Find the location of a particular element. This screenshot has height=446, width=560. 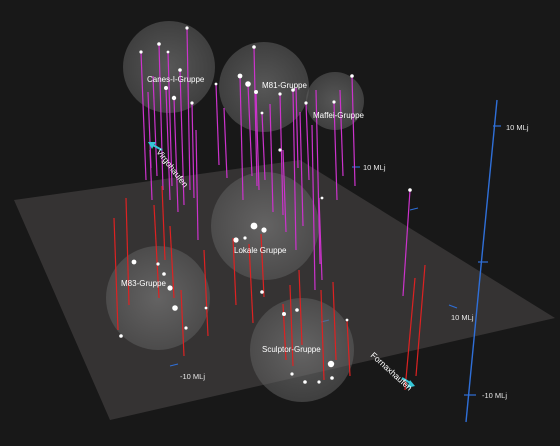

sphere-local is located at coordinates (265, 226).